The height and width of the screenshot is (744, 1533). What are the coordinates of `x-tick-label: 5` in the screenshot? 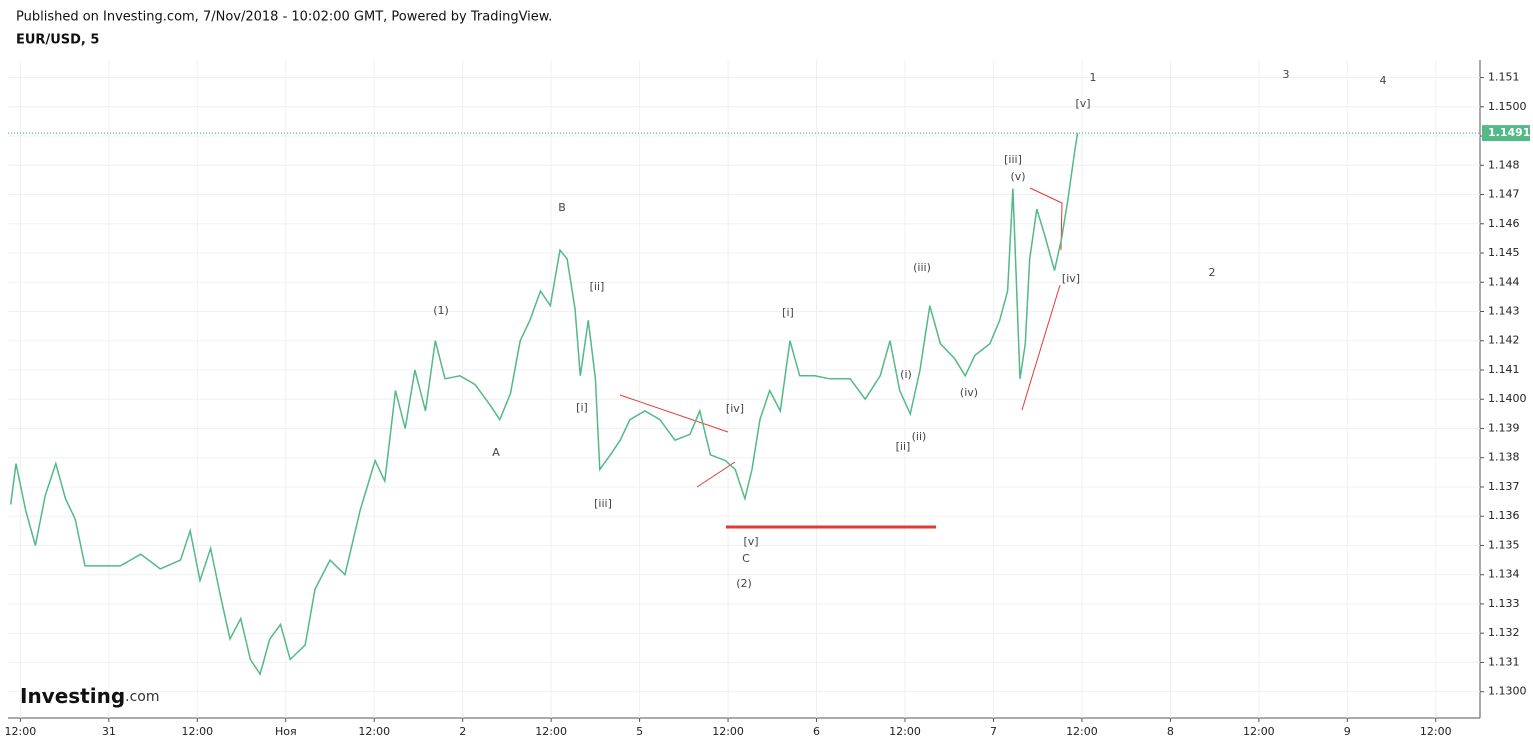 It's located at (639, 731).